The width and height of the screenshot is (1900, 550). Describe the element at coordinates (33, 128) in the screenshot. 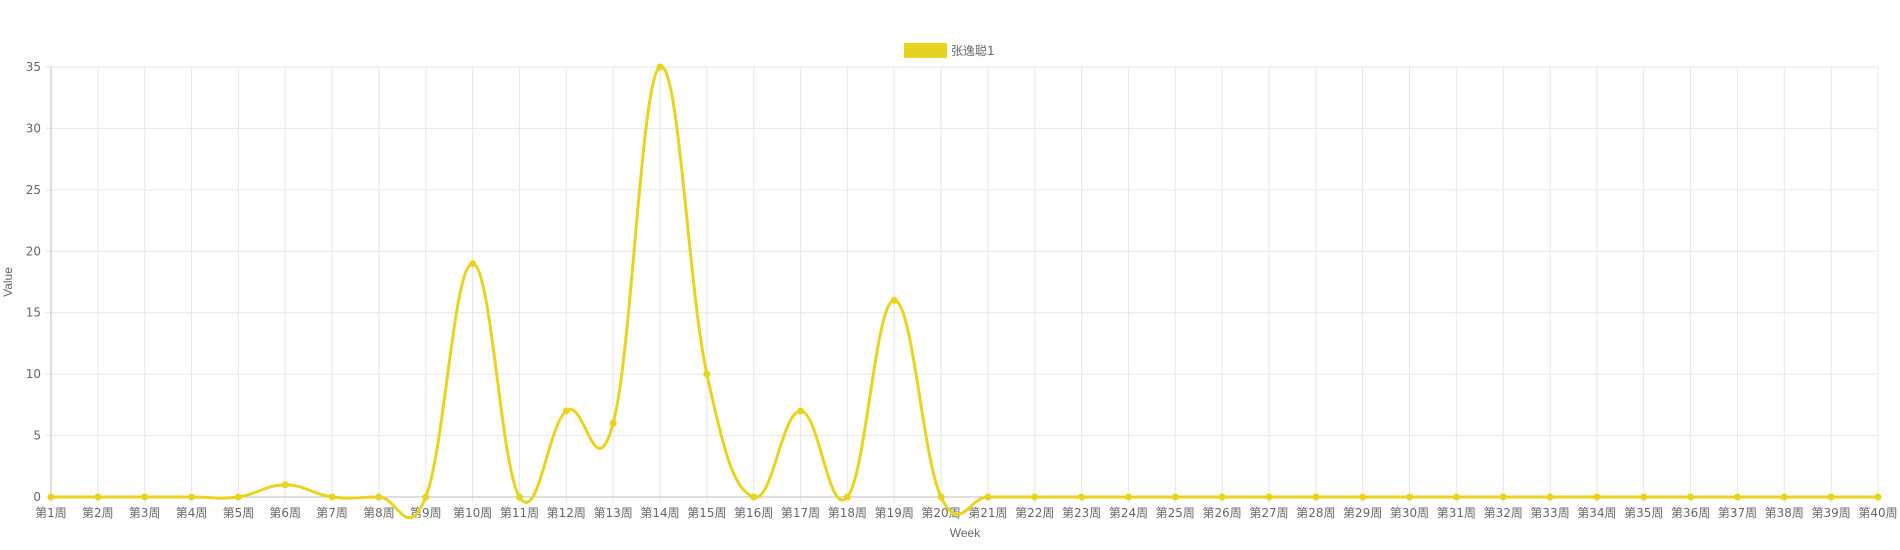

I see `y-tick-label: 30` at that location.